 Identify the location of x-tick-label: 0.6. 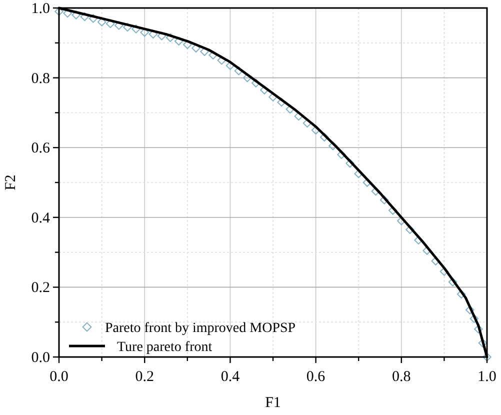
(316, 377).